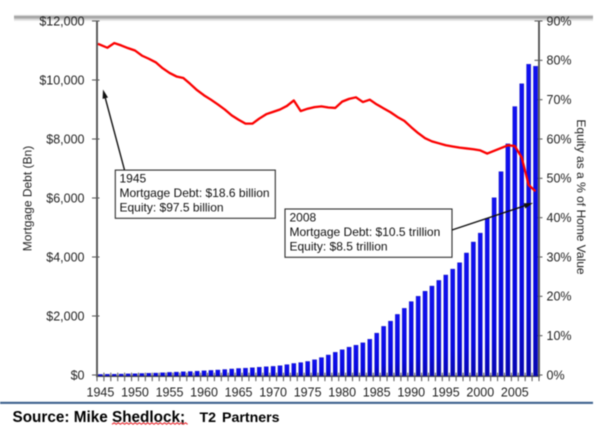 The image size is (616, 435). What do you see at coordinates (559, 179) in the screenshot?
I see `svg-text: 50%` at bounding box center [559, 179].